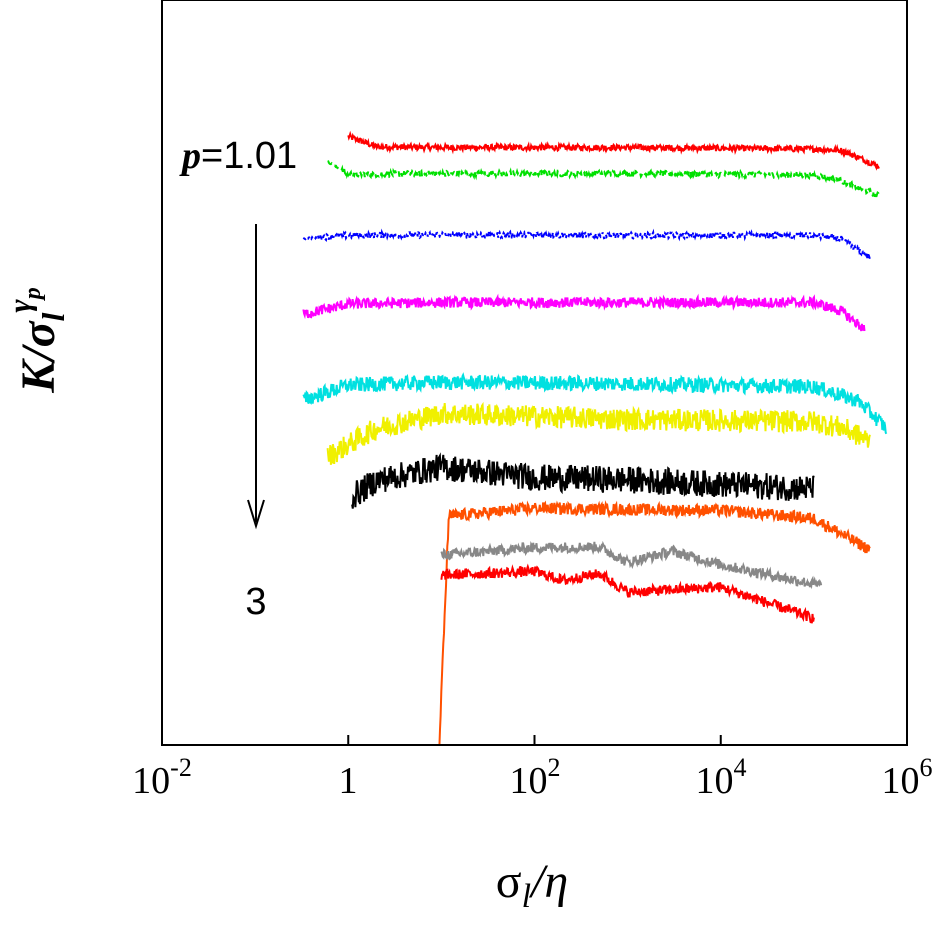 Image resolution: width=941 pixels, height=926 pixels. I want to click on y-axis-label: K/σlγp, so click(36, 340).